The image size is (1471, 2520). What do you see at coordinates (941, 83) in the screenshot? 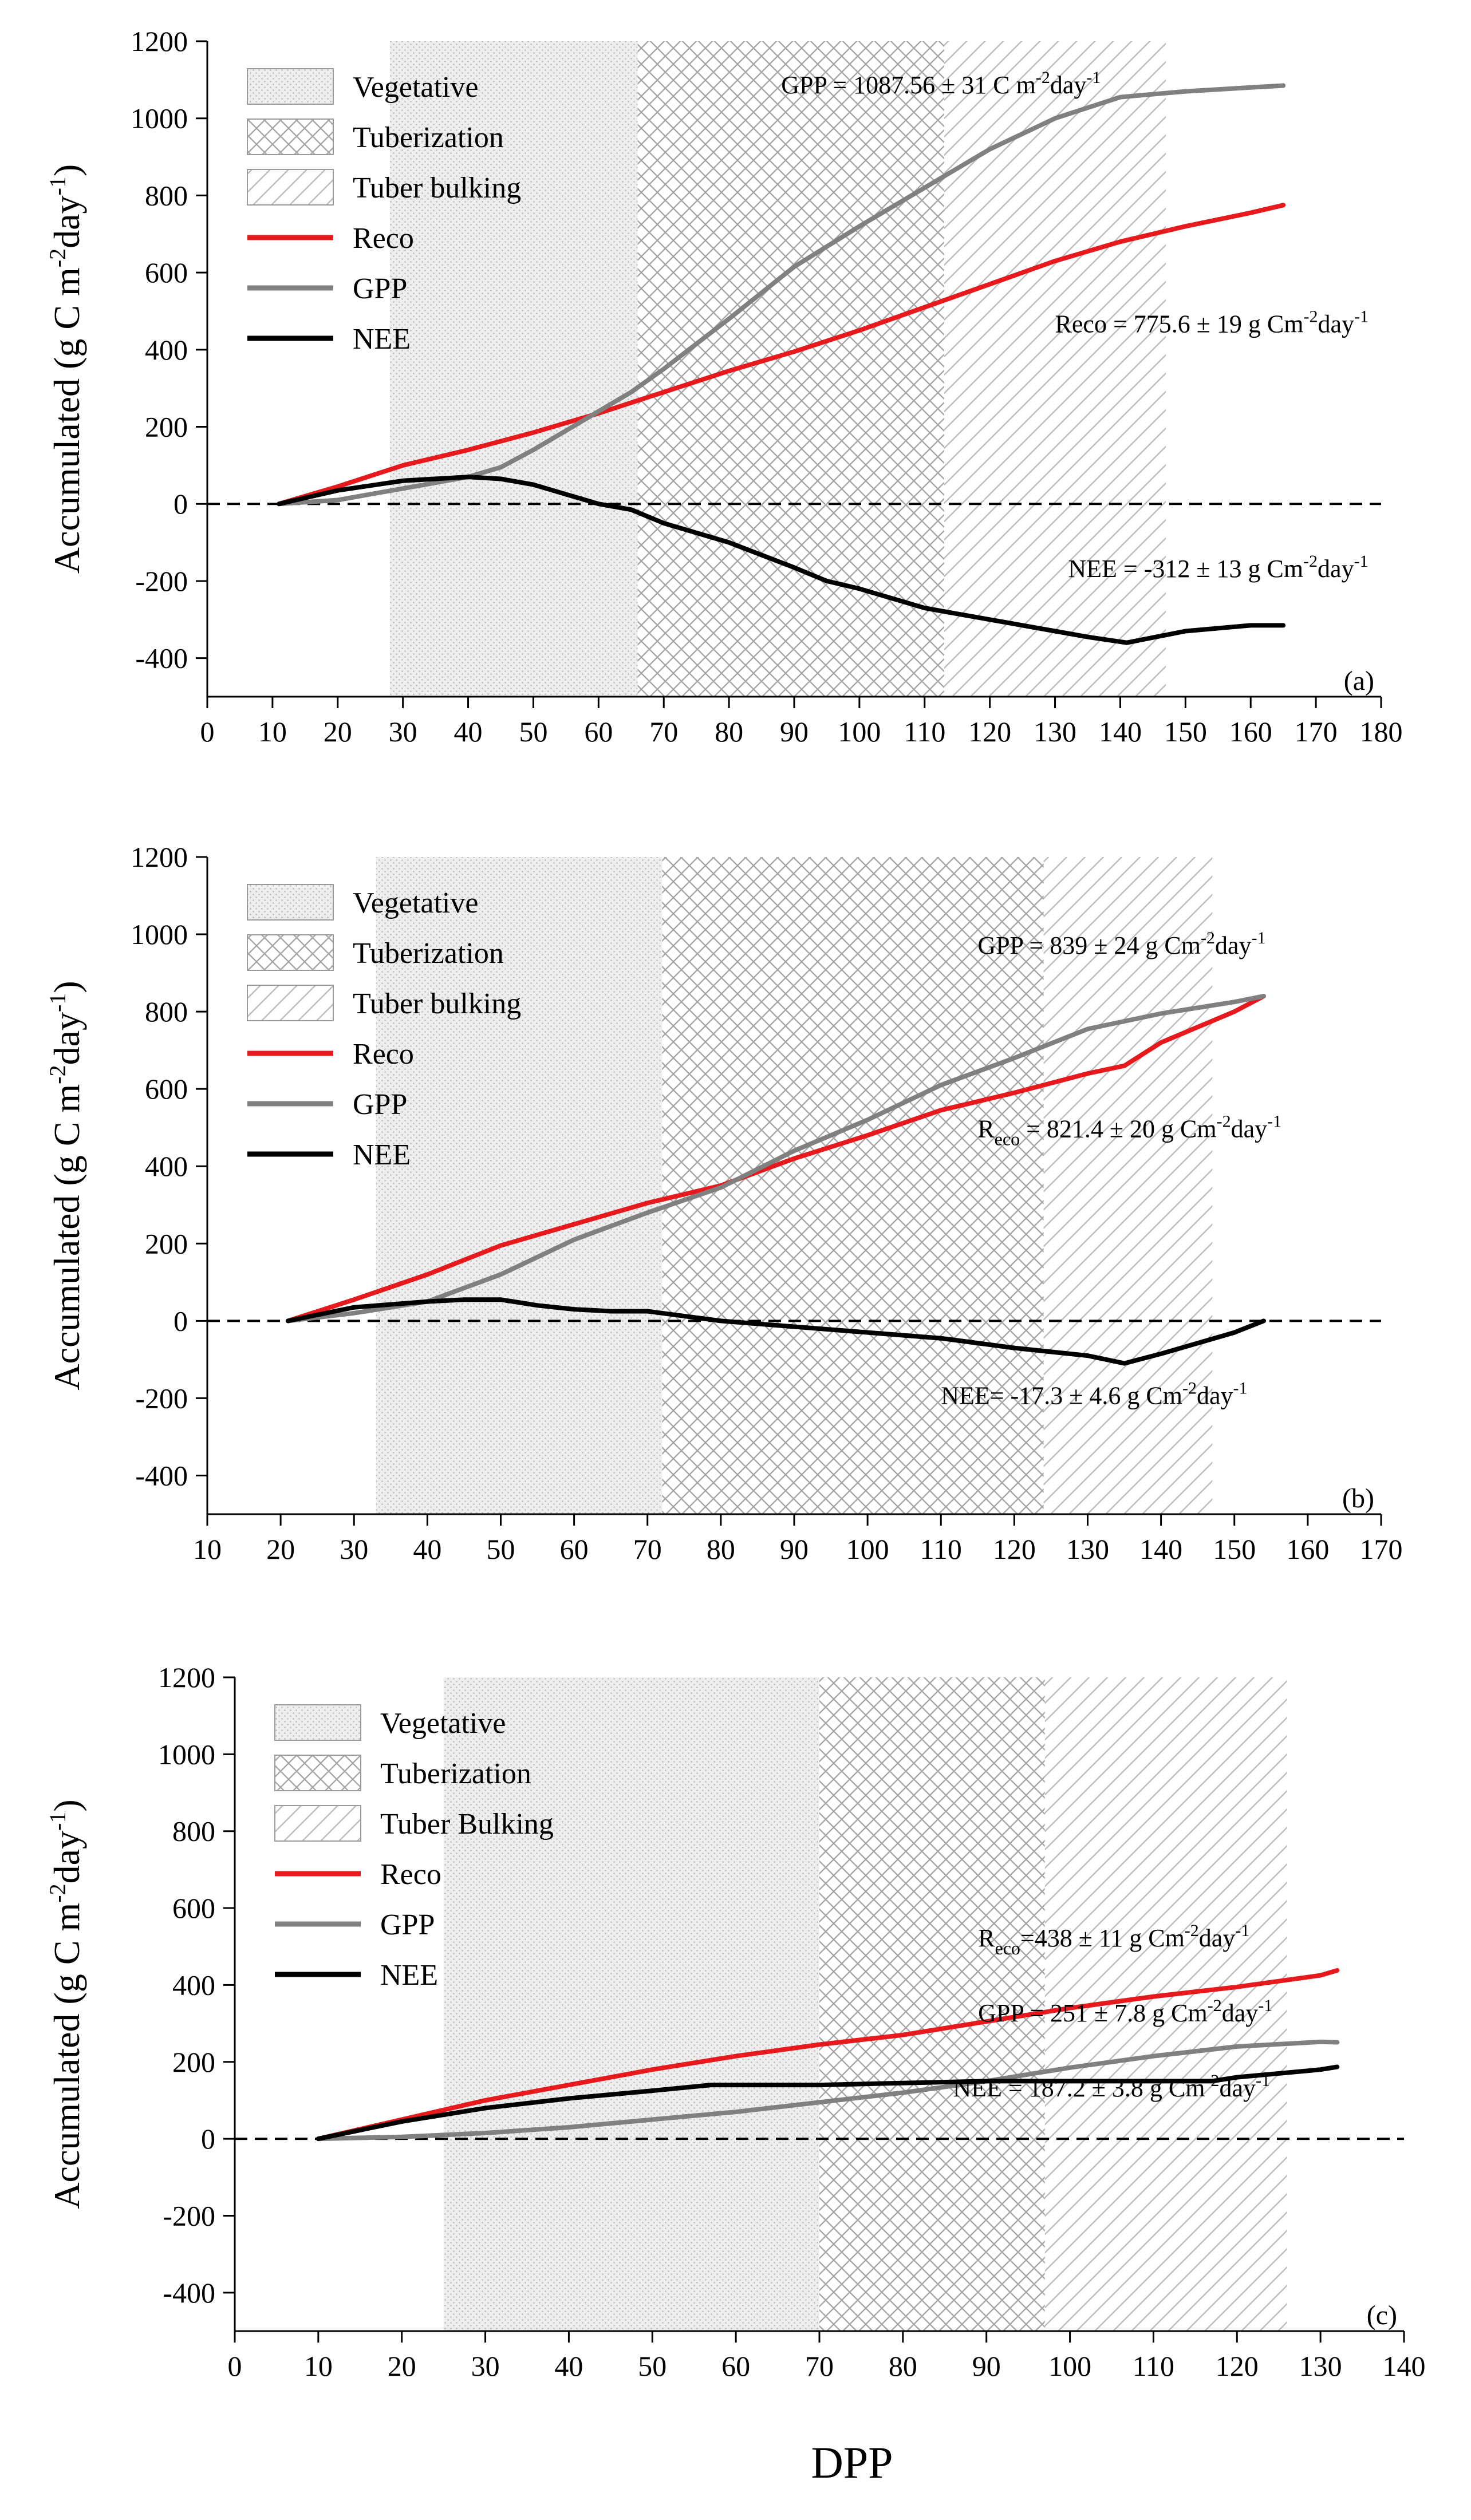
I see `annotation-gpp: GPP = 1087.56 ± 31 C m-2day-1` at bounding box center [941, 83].